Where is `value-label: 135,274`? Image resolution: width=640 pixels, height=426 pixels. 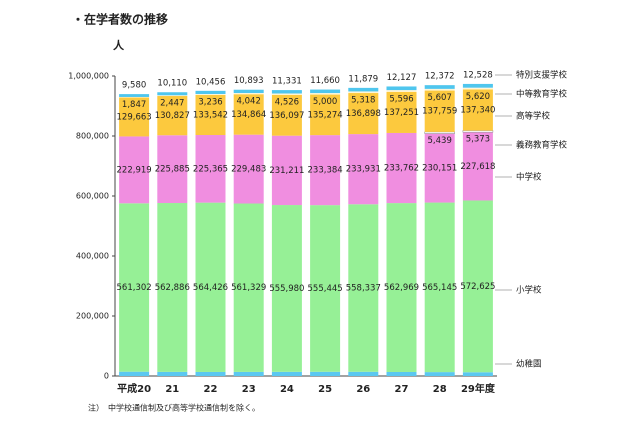
value-label: 135,274 is located at coordinates (325, 115).